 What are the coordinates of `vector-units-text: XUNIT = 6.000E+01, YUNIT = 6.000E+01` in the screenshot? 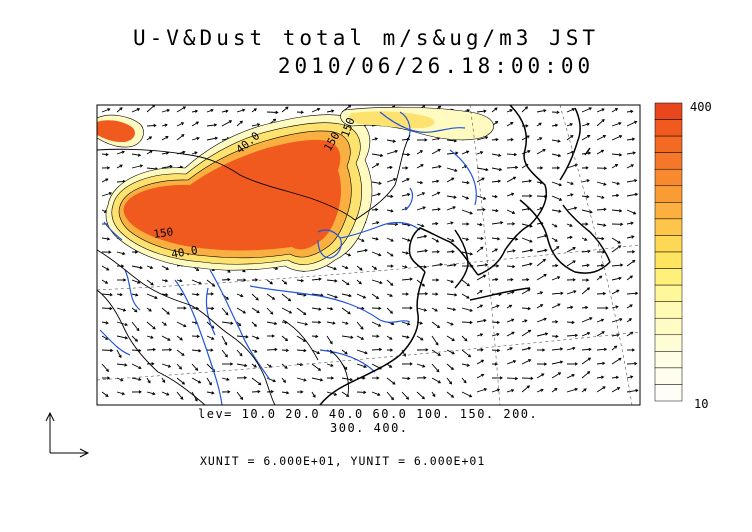 It's located at (343, 461).